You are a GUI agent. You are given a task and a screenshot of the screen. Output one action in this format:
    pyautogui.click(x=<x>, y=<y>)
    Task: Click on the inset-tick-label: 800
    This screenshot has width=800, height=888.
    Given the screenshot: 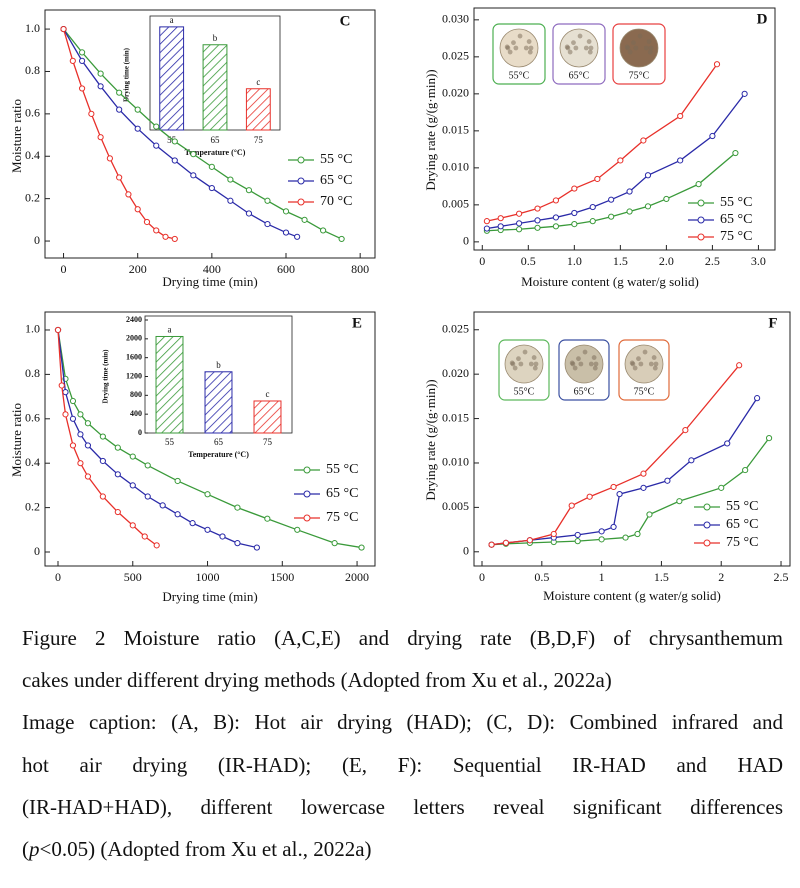 What is the action you would take?
    pyautogui.click(x=136, y=394)
    